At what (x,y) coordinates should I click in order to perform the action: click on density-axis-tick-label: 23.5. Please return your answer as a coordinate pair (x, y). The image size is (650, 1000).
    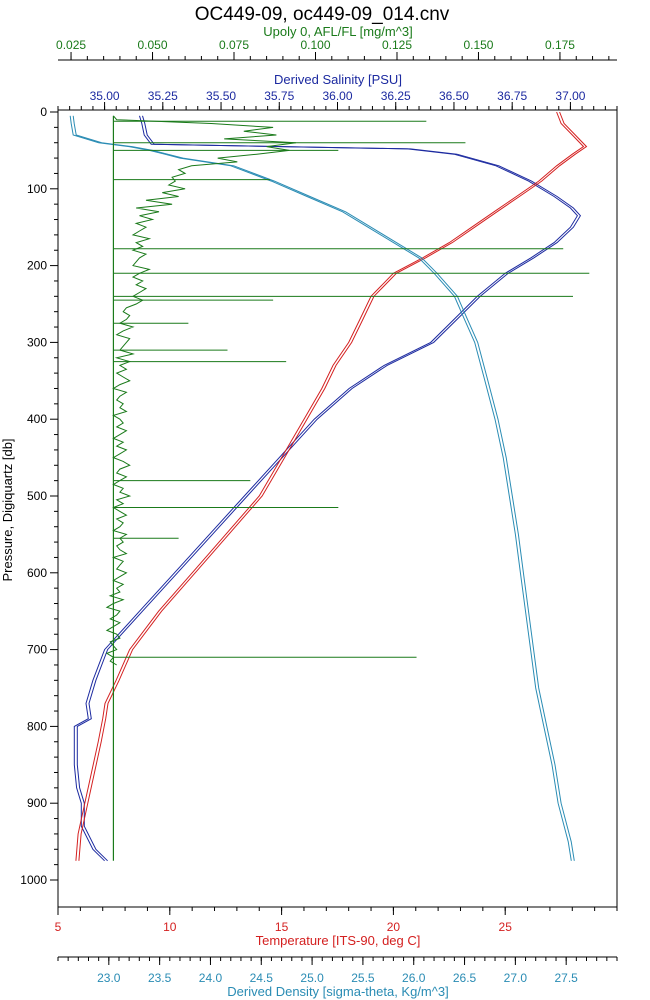
    Looking at the image, I should click on (160, 978).